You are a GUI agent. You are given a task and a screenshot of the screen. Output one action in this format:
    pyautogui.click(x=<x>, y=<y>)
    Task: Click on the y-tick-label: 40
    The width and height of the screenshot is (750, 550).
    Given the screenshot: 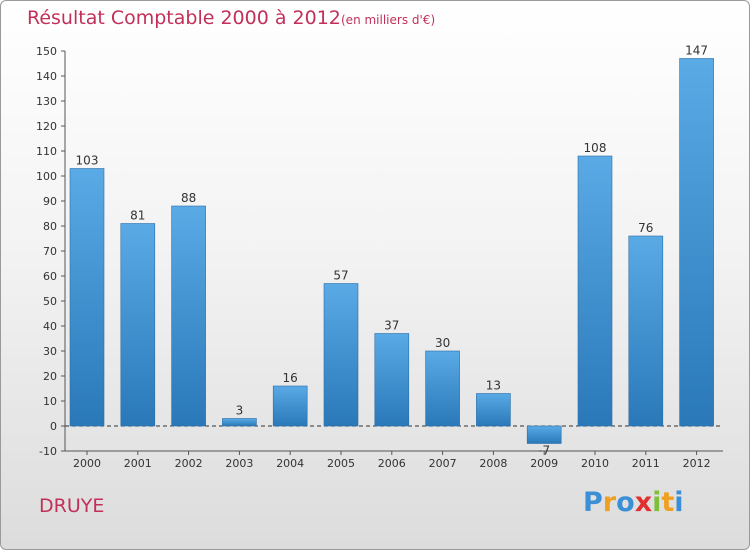 What is the action you would take?
    pyautogui.click(x=50, y=326)
    